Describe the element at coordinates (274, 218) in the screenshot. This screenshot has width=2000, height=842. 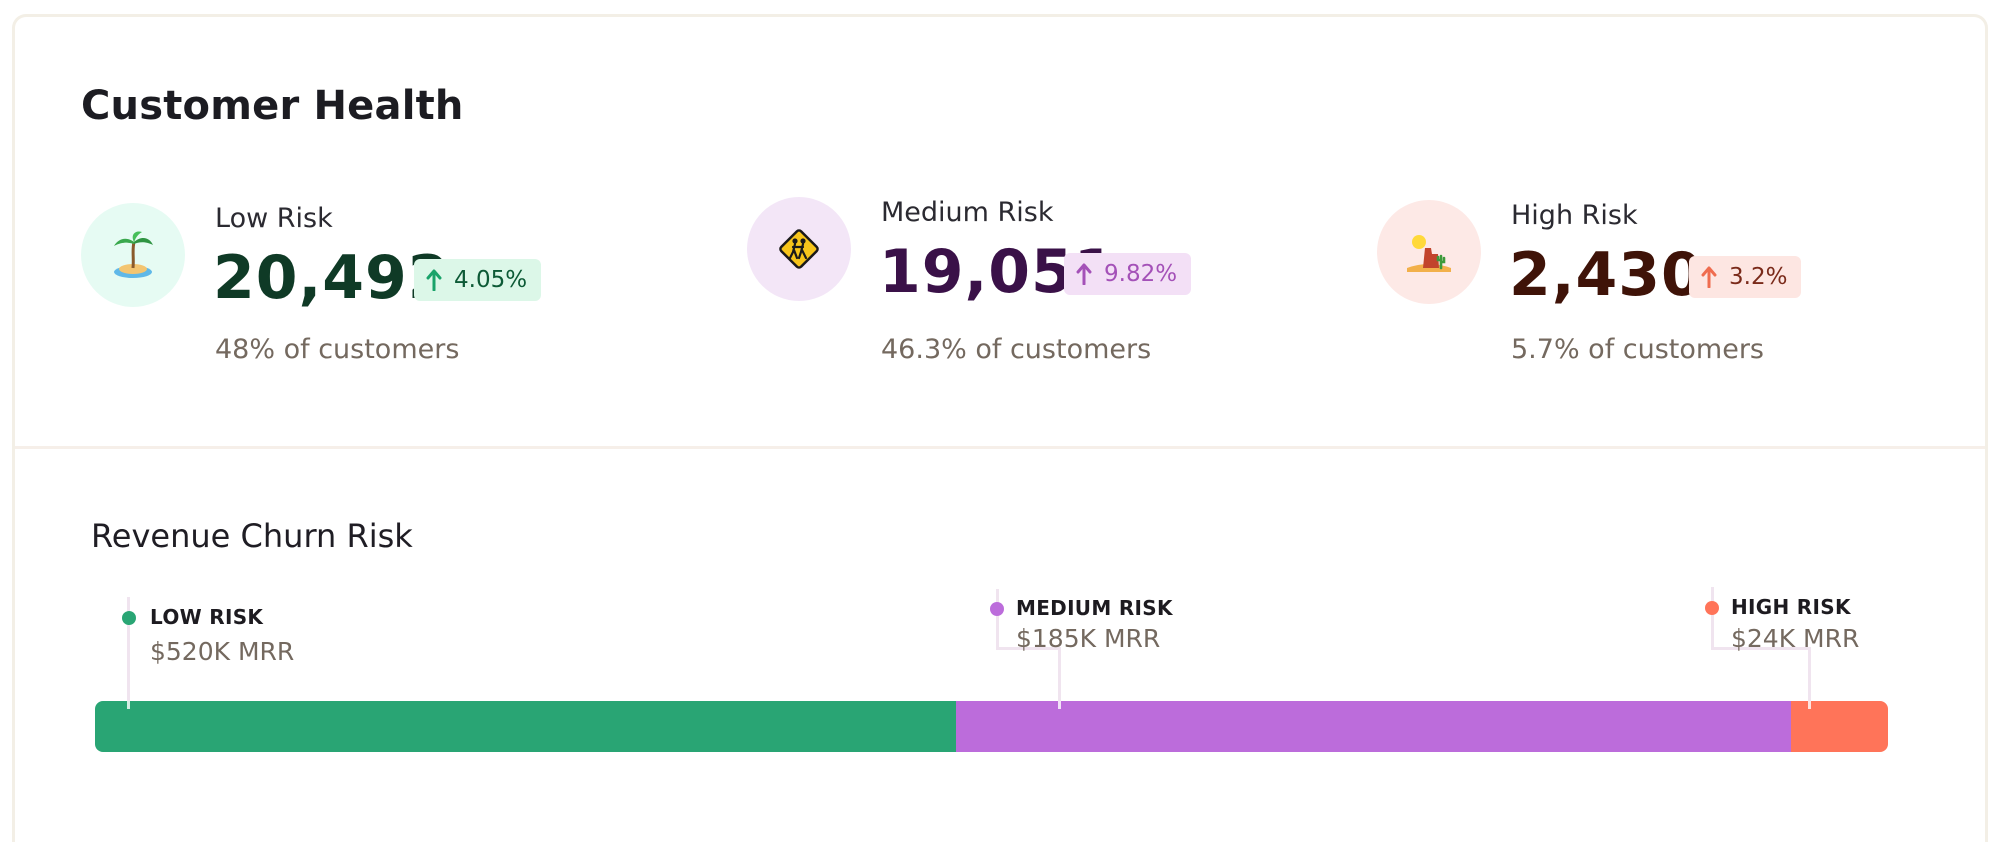
I see `low-risk-label: Low Risk` at that location.